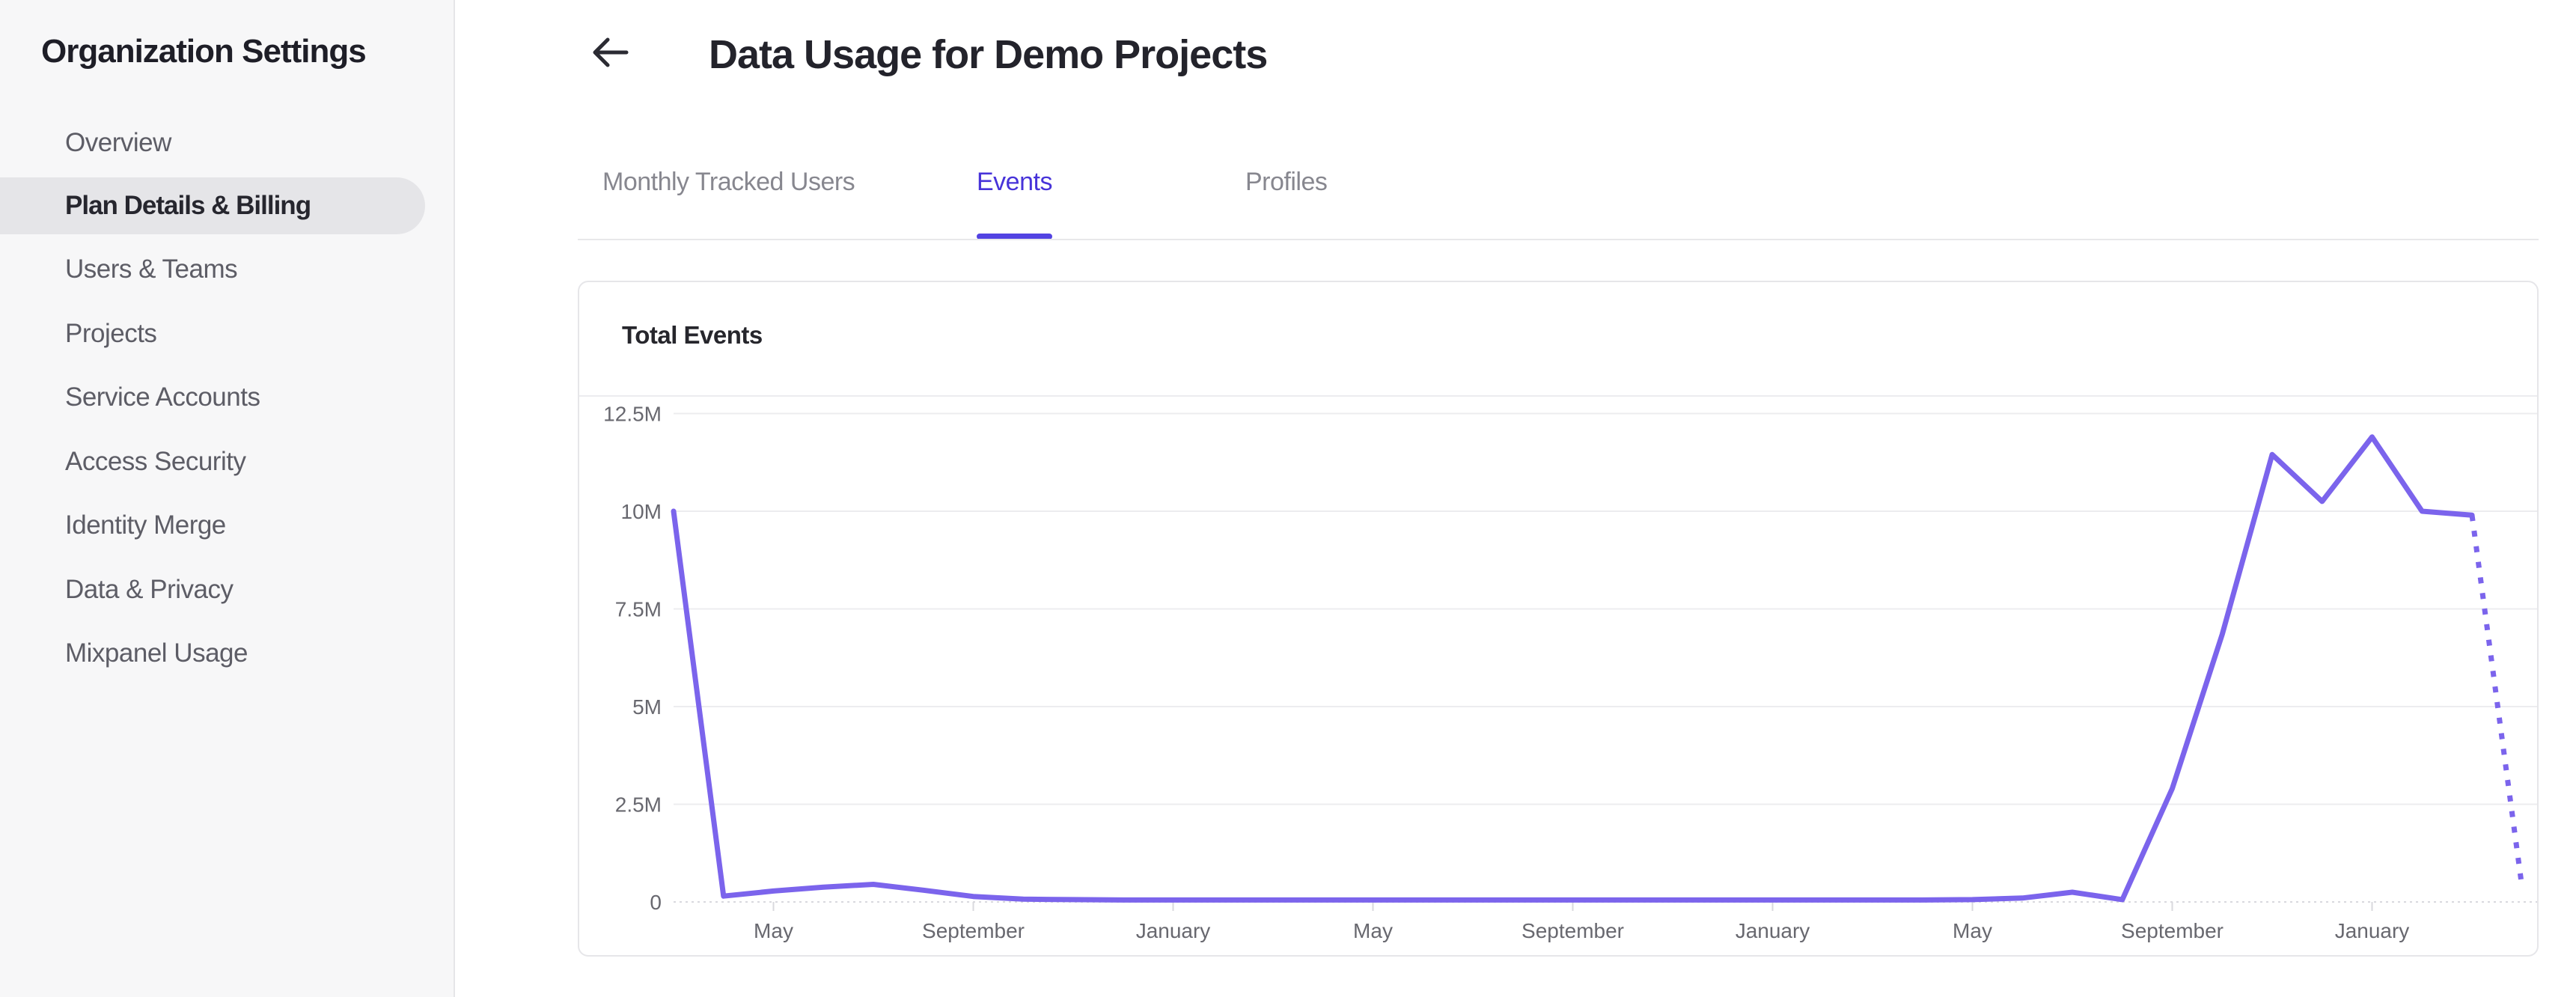  What do you see at coordinates (2497, 700) in the screenshot?
I see `events-line-projected` at bounding box center [2497, 700].